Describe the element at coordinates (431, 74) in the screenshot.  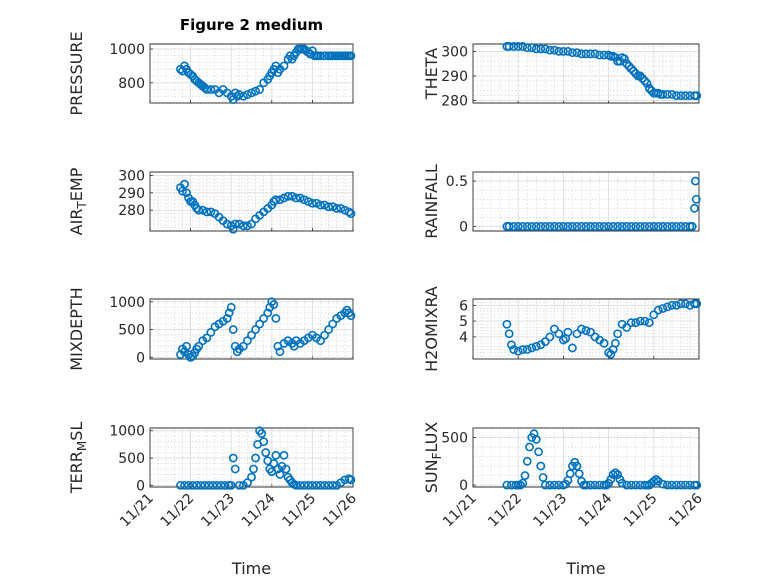
I see `y-axis-label-1: THETA` at that location.